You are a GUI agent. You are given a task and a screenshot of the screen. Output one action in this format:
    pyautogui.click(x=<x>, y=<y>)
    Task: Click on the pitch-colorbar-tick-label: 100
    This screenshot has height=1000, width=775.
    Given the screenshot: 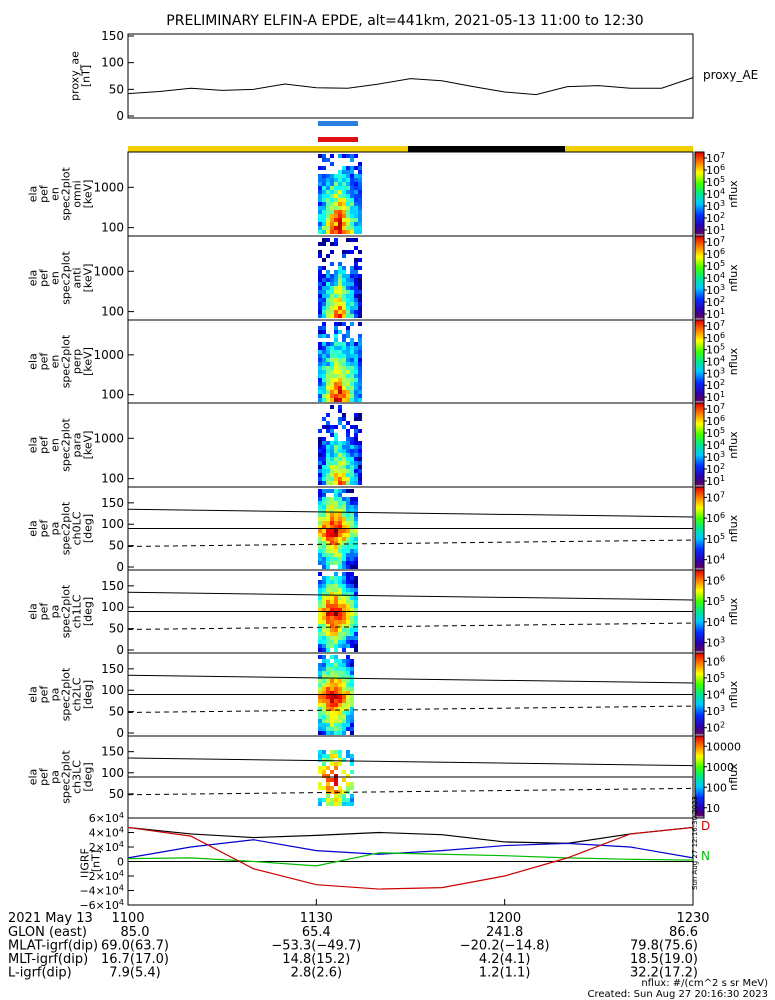 What is the action you would take?
    pyautogui.click(x=716, y=787)
    